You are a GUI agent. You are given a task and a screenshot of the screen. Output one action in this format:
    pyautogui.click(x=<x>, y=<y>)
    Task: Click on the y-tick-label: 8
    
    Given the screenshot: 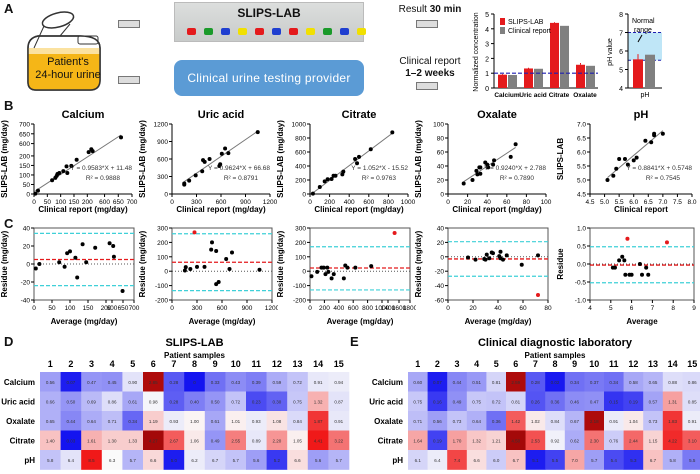 What is the action you would take?
    pyautogui.click(x=621, y=15)
    